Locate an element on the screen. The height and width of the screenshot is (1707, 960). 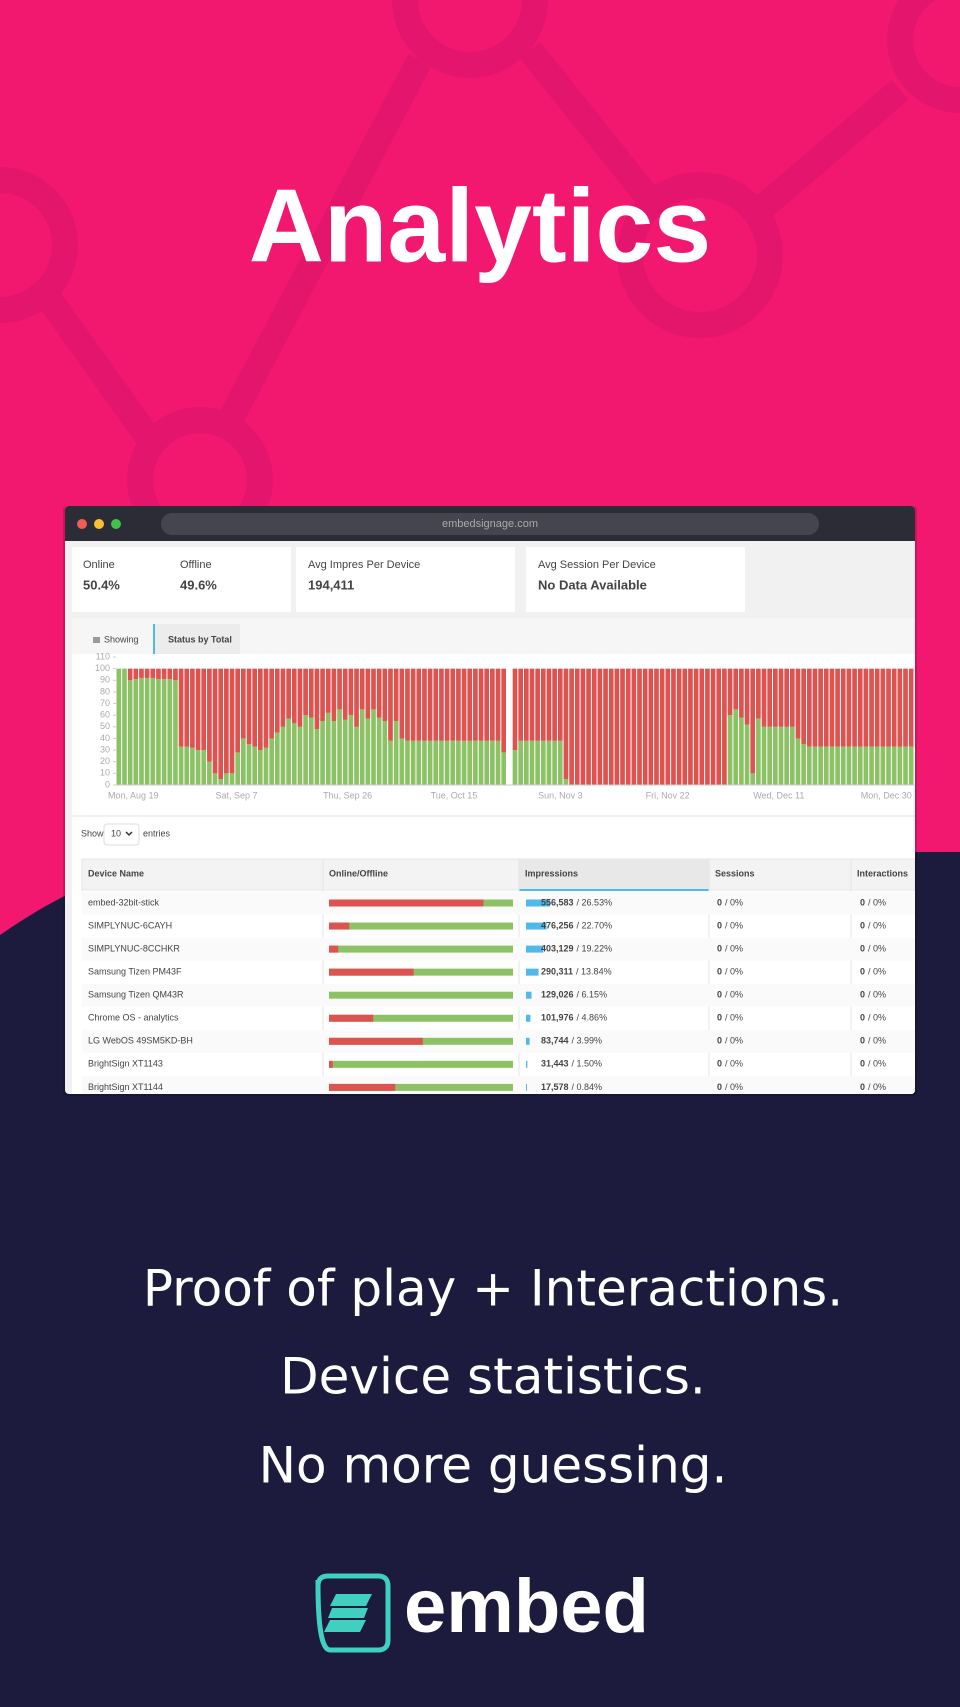
column-header: Device Name is located at coordinates (116, 873).